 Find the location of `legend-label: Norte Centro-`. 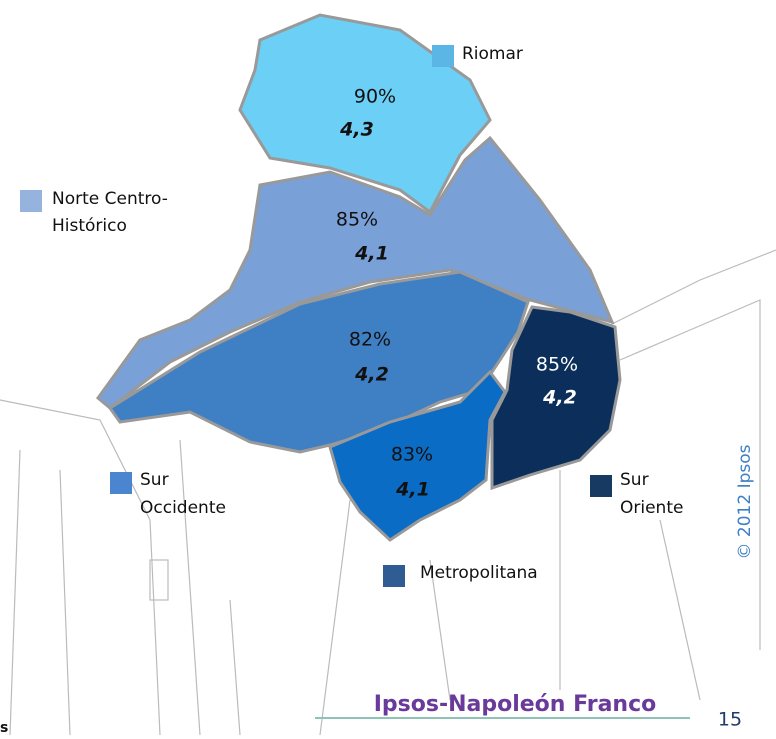

legend-label: Norte Centro- is located at coordinates (110, 199).